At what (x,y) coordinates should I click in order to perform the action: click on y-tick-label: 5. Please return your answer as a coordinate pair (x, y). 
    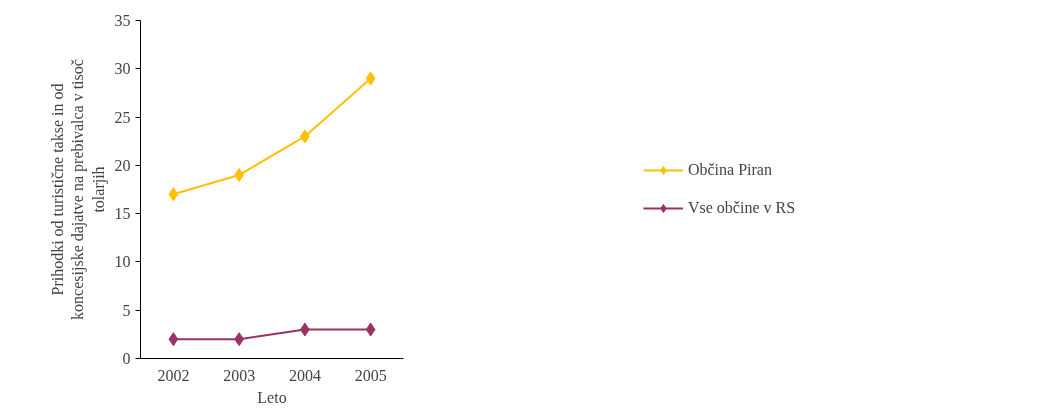
    Looking at the image, I should click on (126, 310).